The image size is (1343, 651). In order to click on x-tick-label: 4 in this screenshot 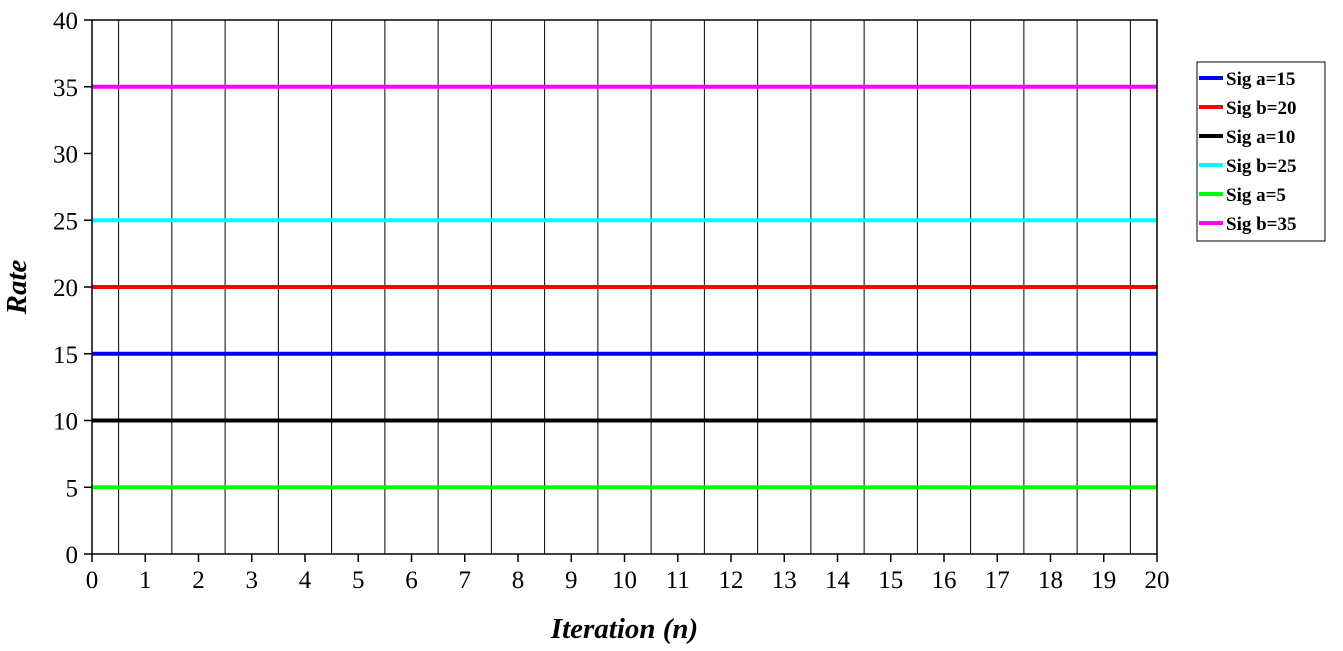, I will do `click(305, 580)`.